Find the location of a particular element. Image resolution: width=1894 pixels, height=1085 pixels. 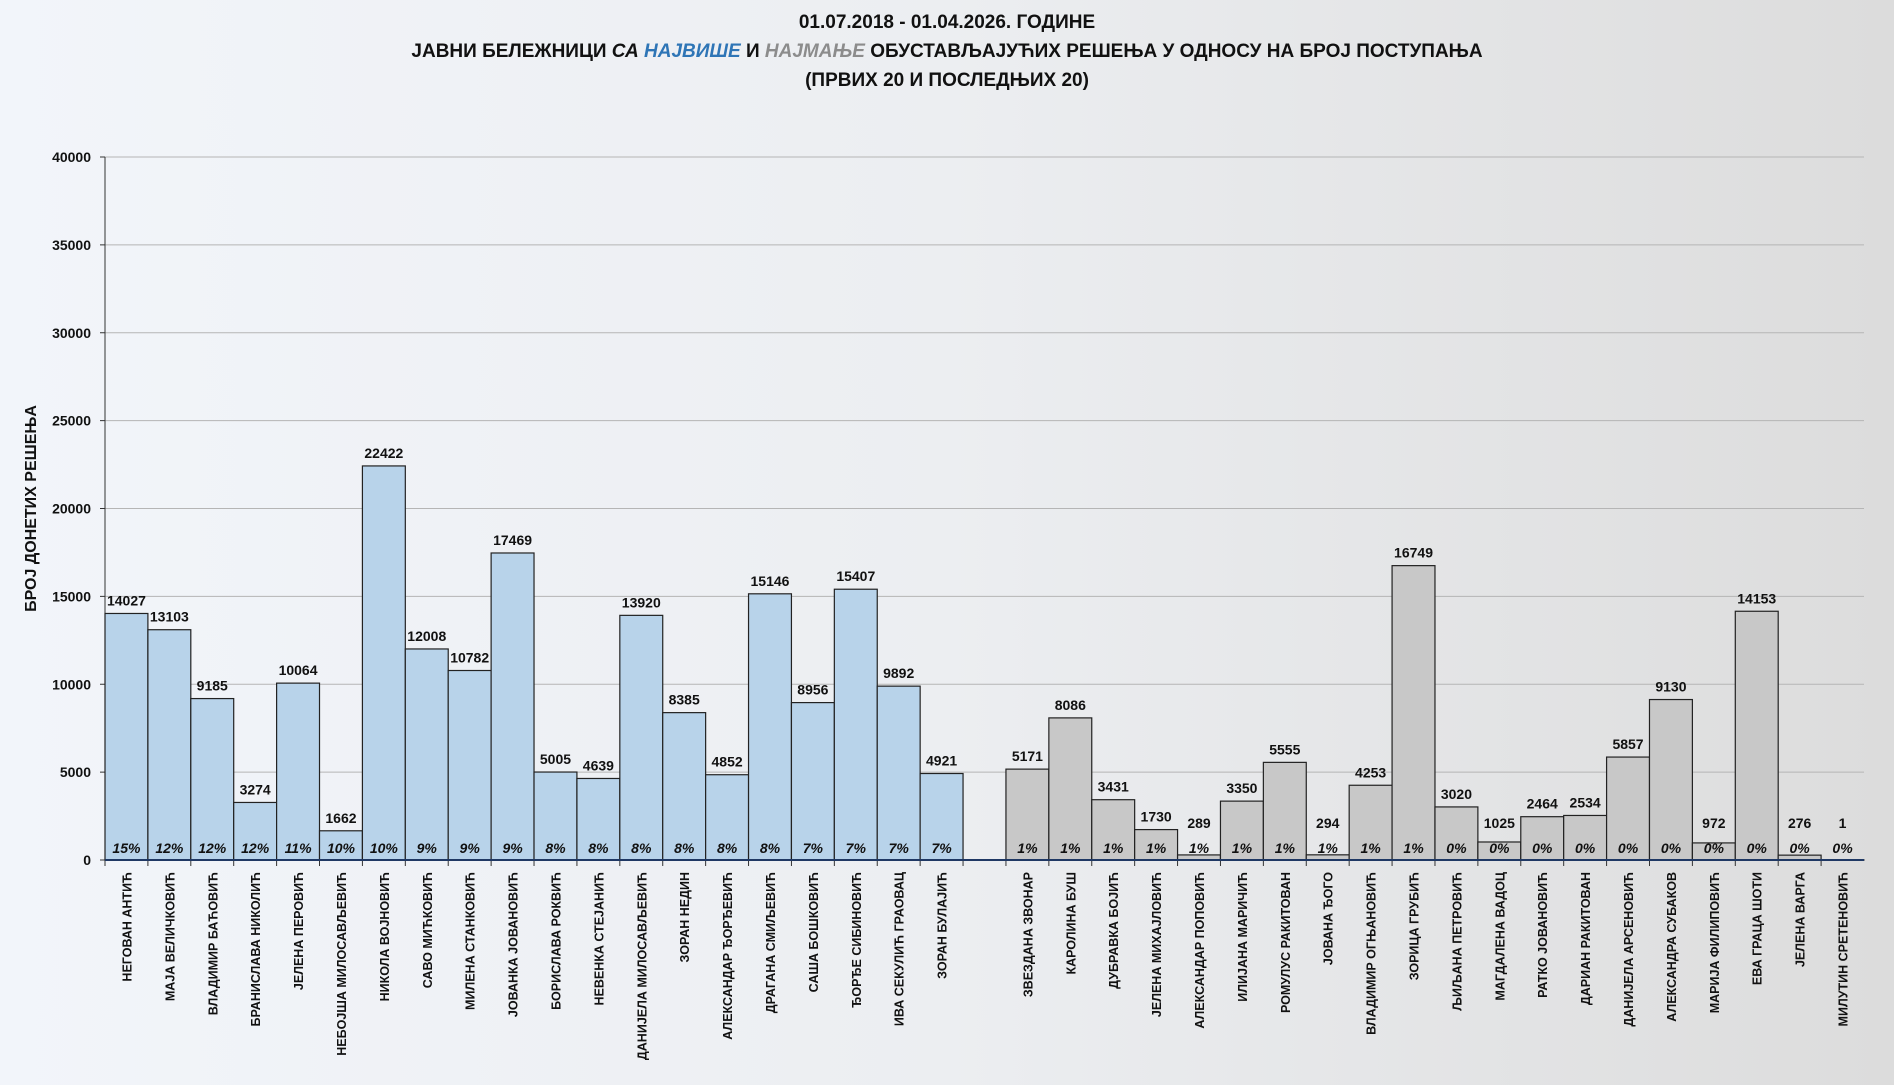

bar-value-label: 1 is located at coordinates (1843, 823).